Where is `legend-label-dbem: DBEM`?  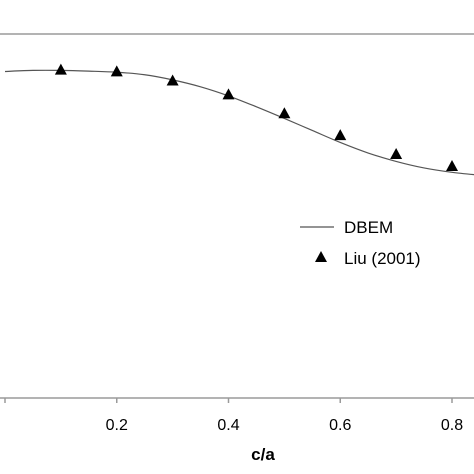
legend-label-dbem: DBEM is located at coordinates (368, 227).